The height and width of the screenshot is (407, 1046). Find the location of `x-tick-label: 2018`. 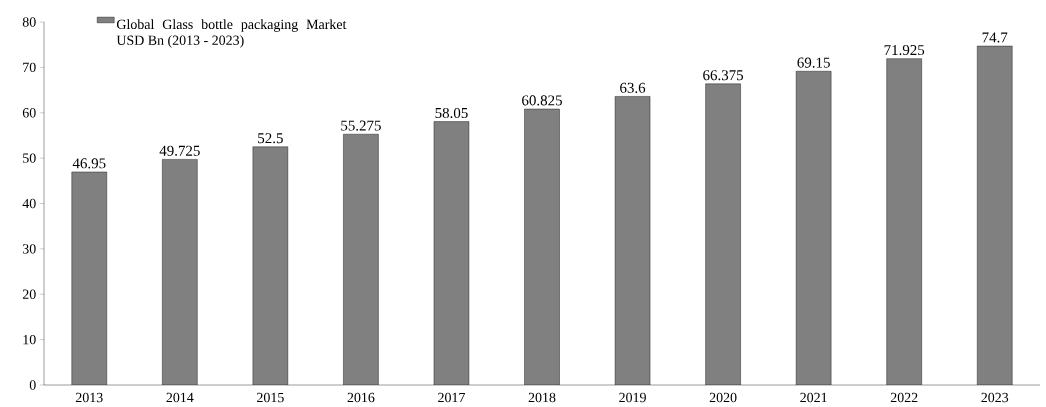

x-tick-label: 2018 is located at coordinates (542, 397).